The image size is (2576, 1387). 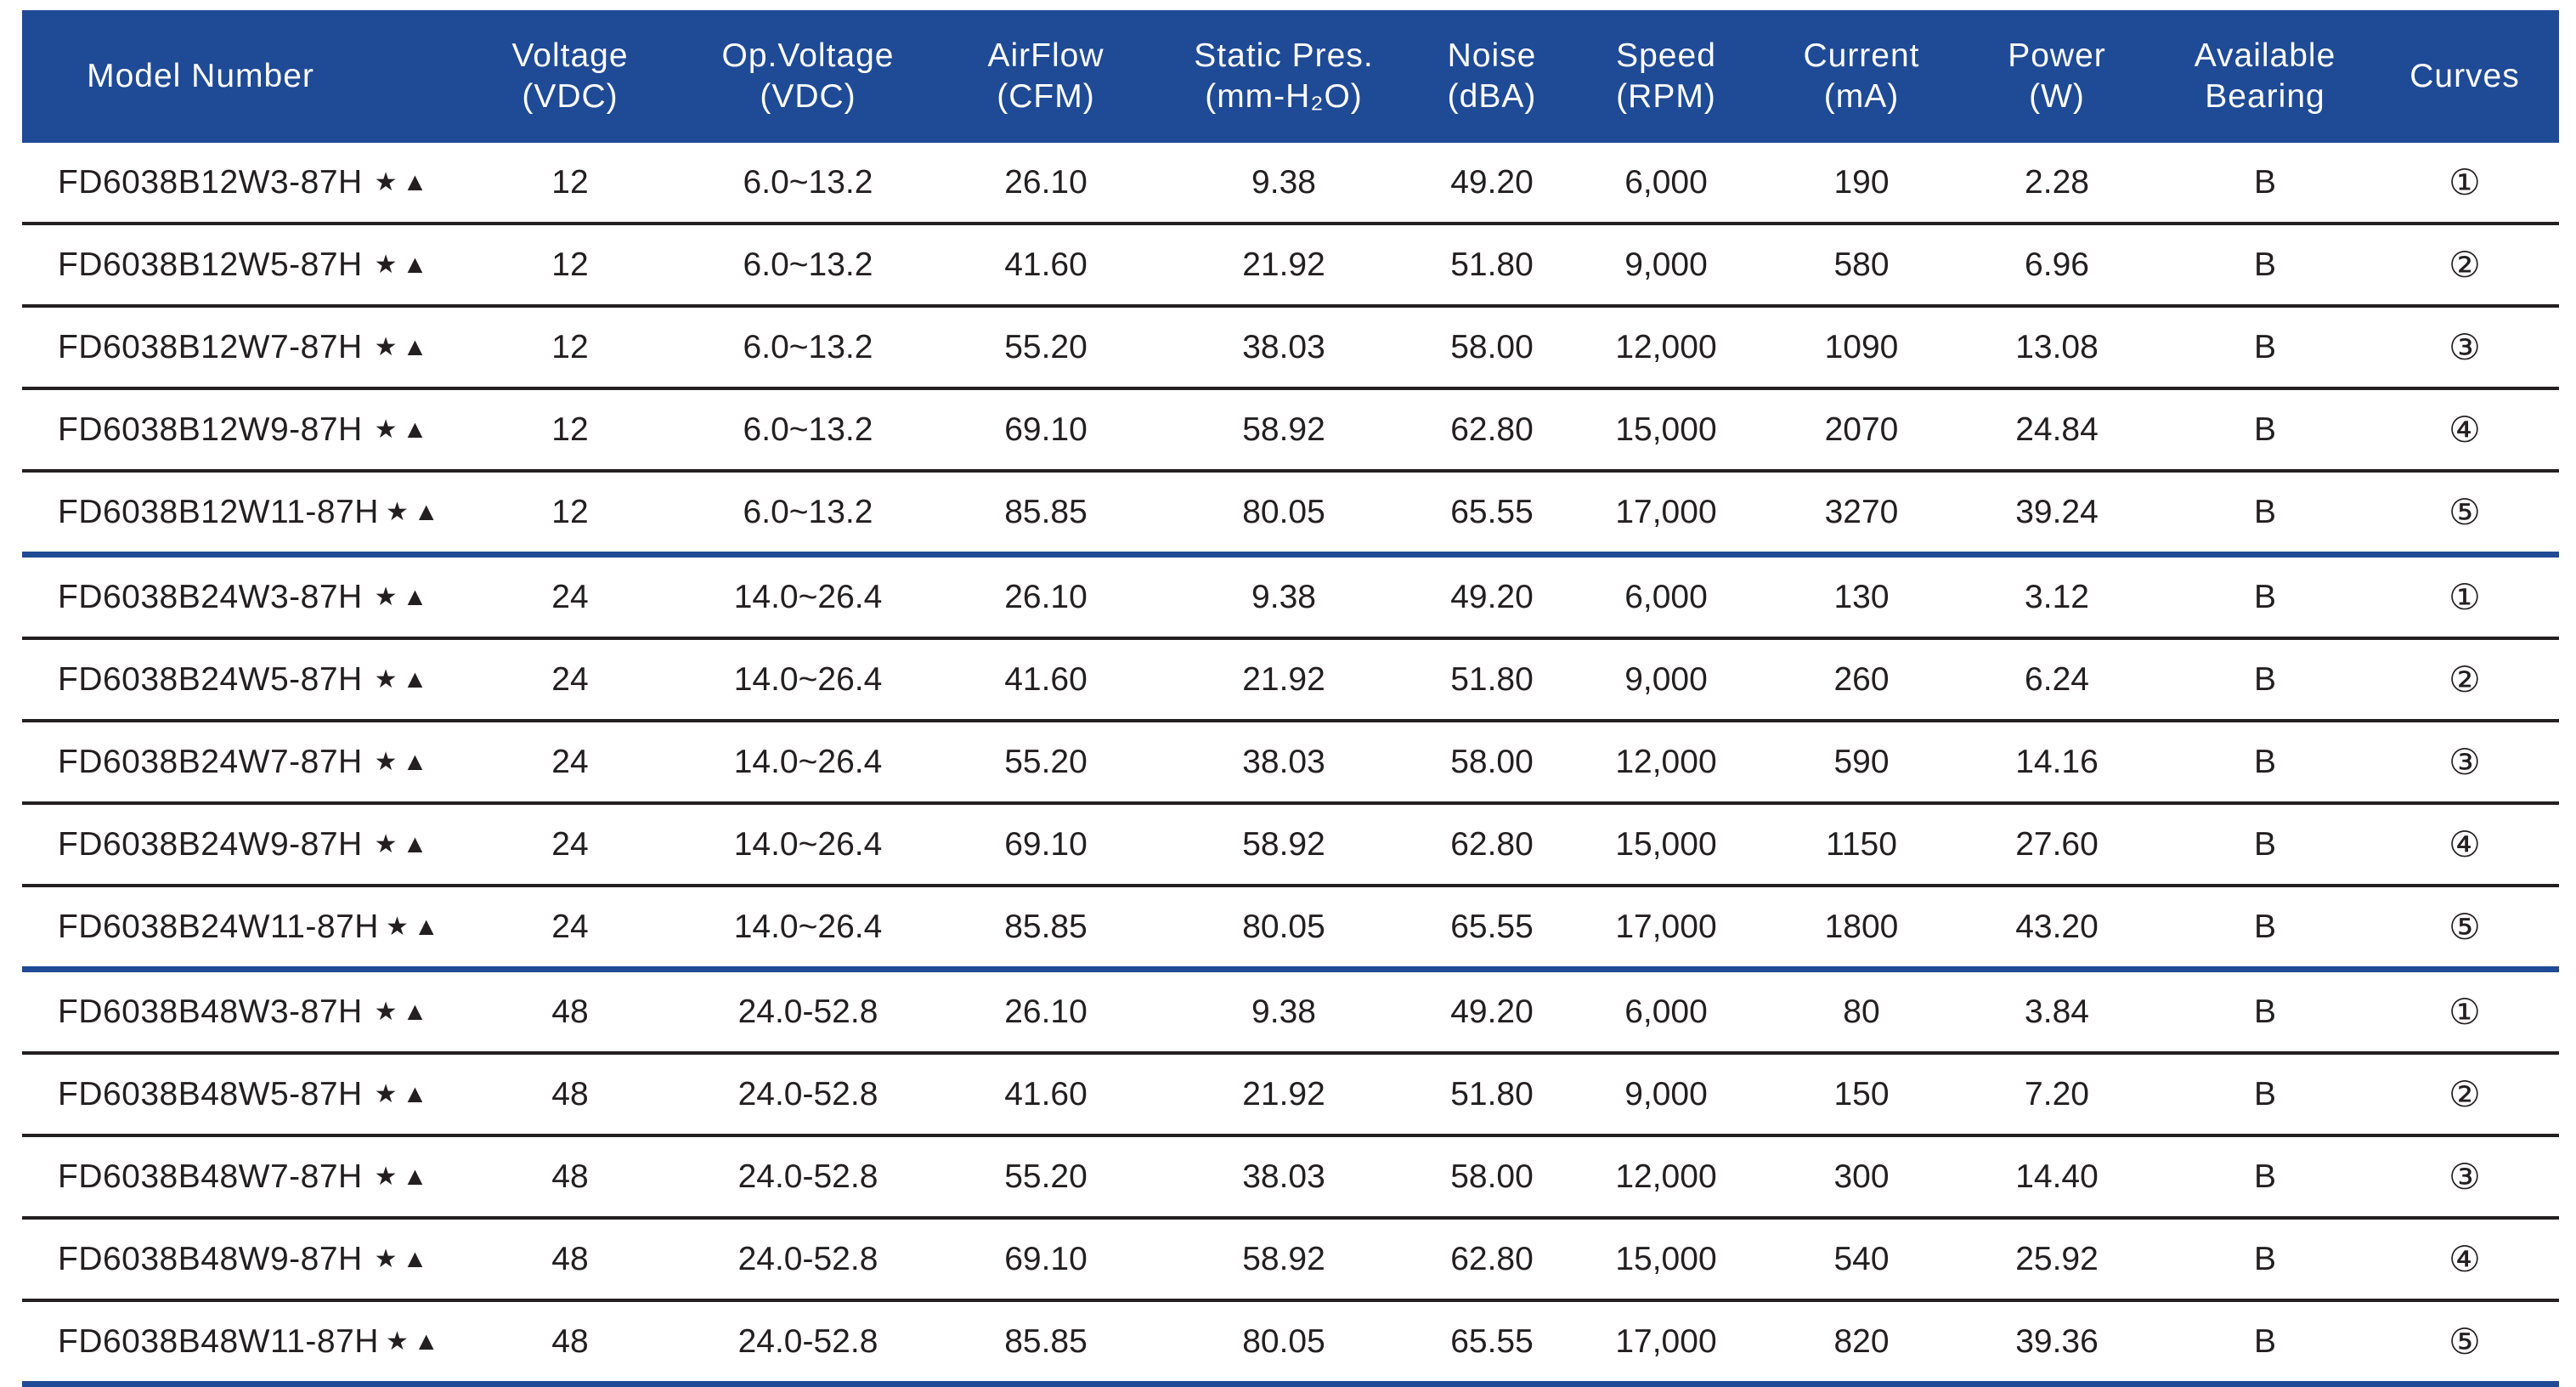 What do you see at coordinates (1283, 761) in the screenshot?
I see `static-pressure-cell: 38.03` at bounding box center [1283, 761].